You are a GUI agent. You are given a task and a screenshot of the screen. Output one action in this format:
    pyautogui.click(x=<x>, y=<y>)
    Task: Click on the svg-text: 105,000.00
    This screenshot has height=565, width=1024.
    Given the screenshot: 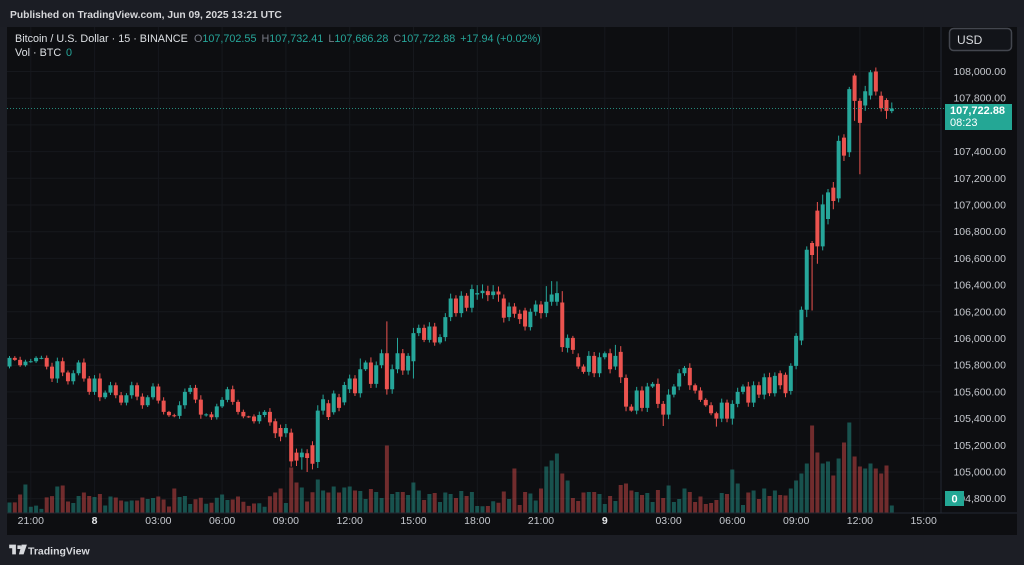 What is the action you would take?
    pyautogui.click(x=979, y=473)
    